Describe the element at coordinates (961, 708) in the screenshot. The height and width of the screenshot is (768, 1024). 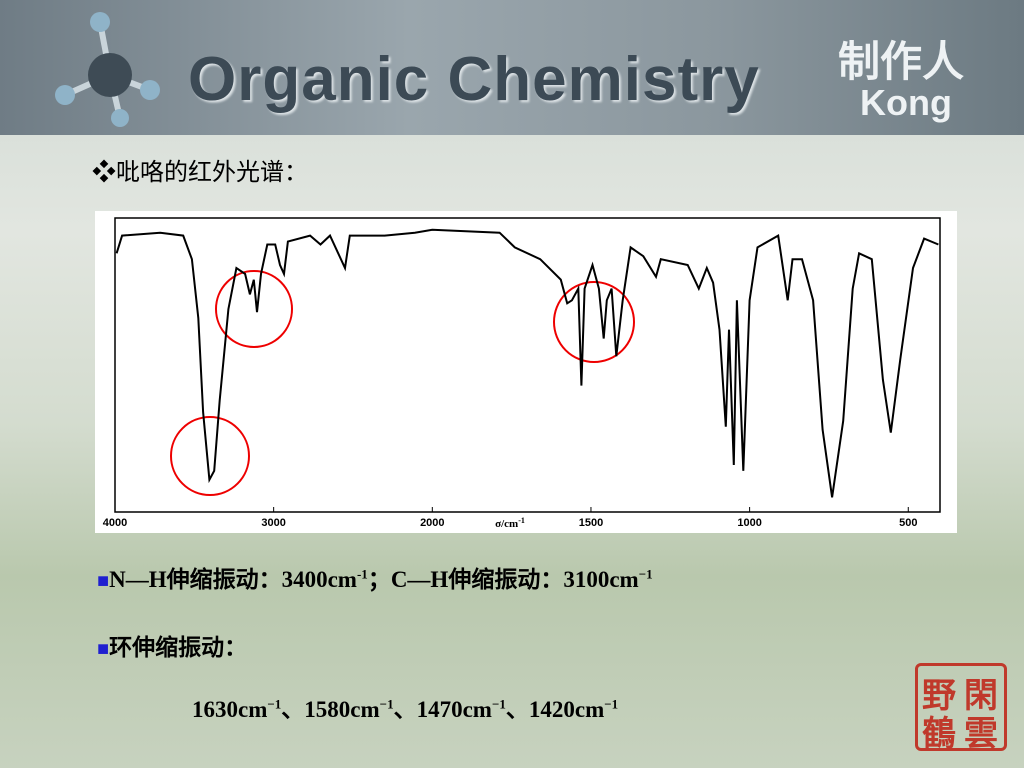
I see `seal: 閑 雲 野 鶴` at that location.